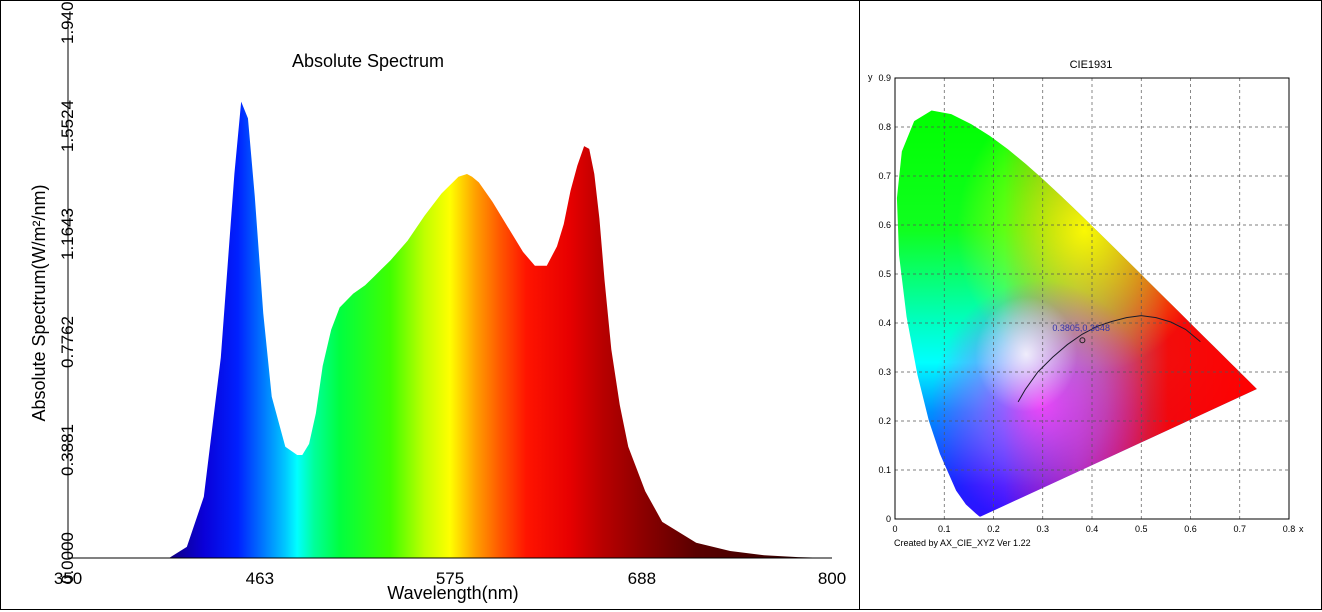  I want to click on y-tick-label: 0.5, so click(884, 274).